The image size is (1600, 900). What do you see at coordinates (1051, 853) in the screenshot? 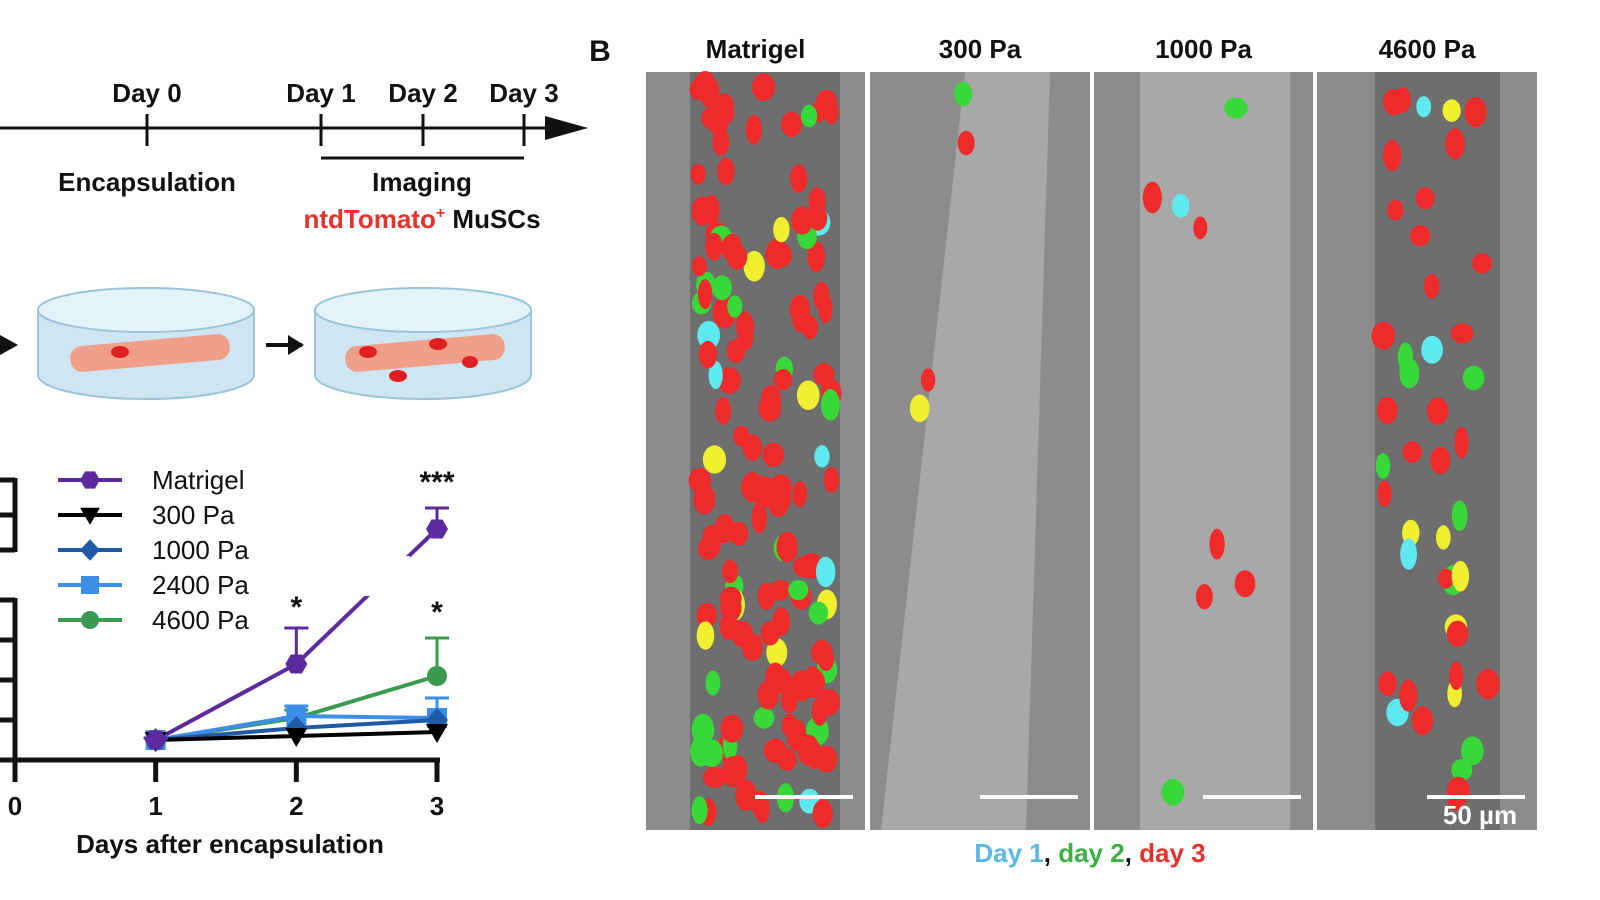
I see `caption-part: ,` at bounding box center [1051, 853].